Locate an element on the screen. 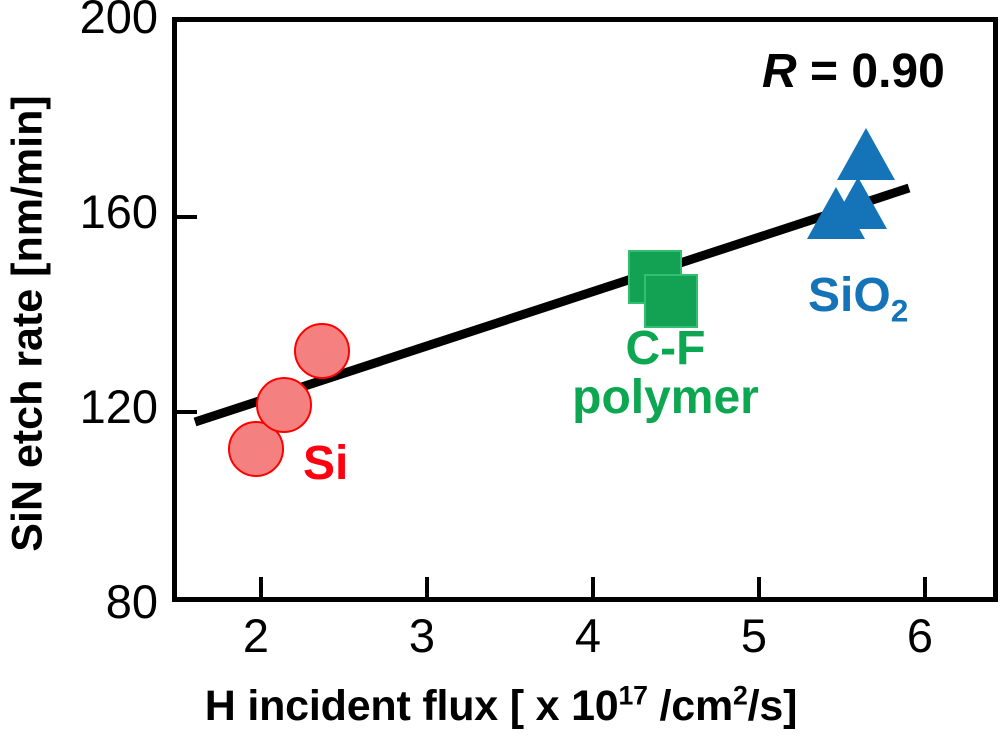 This screenshot has width=1002, height=750. series-label-si: Si is located at coordinates (326, 463).